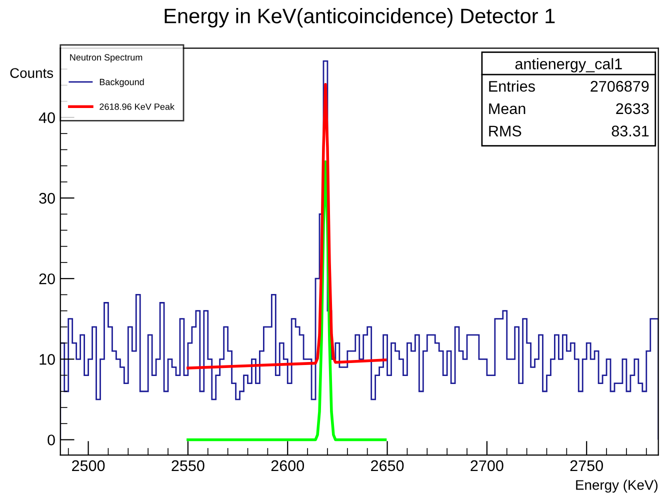  Describe the element at coordinates (617, 486) in the screenshot. I see `x-axis-title: Energy (KeV)` at that location.